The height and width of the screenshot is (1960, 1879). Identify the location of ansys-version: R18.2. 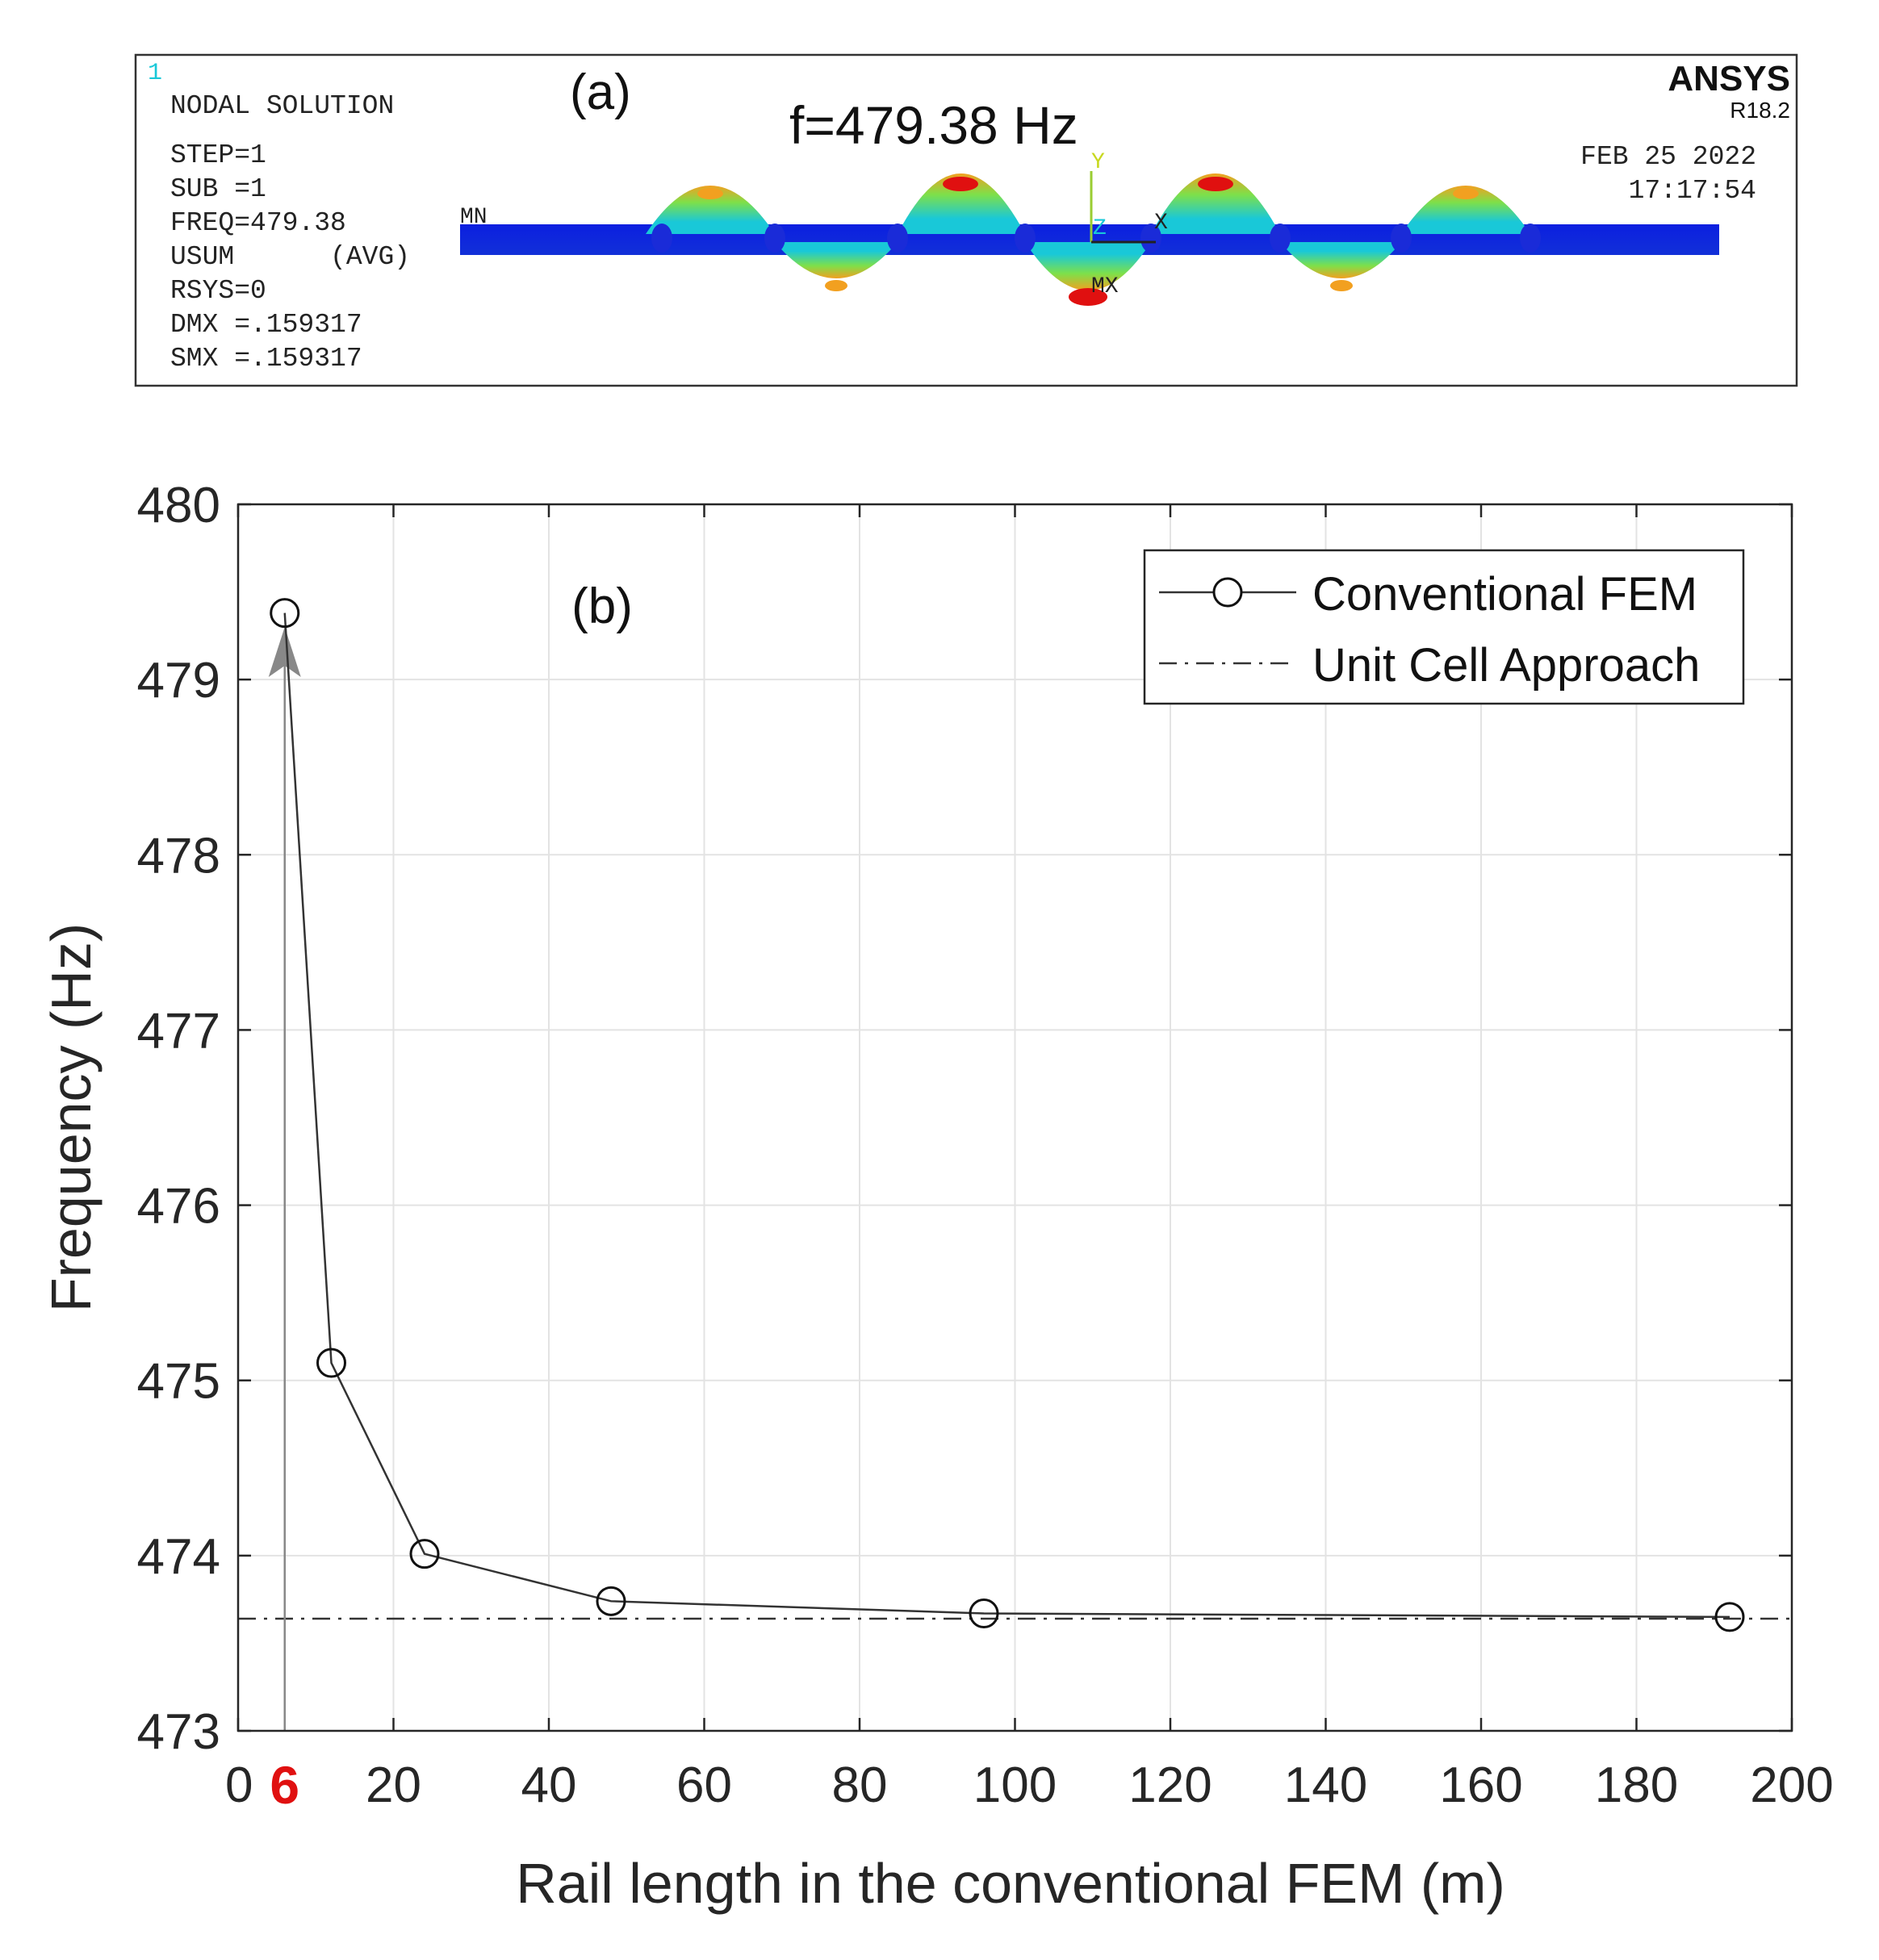
(1760, 111).